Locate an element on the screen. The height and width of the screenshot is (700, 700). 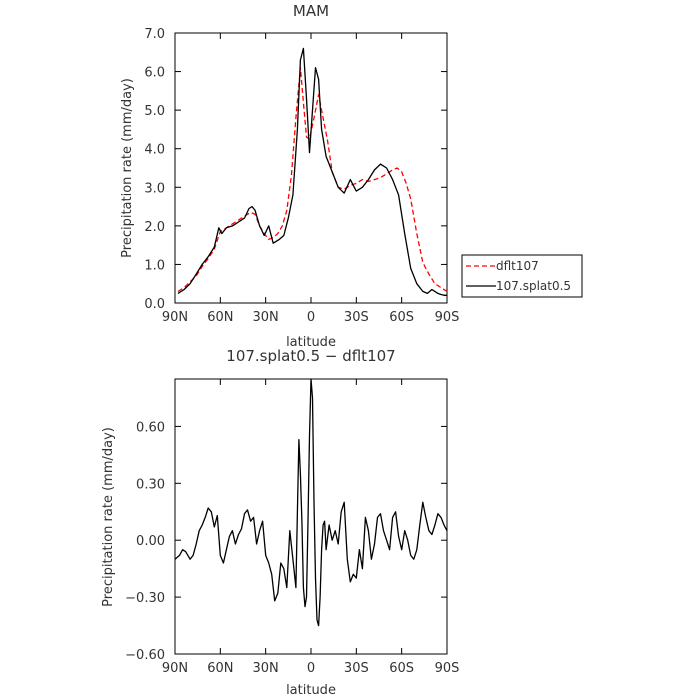
x-axis-label-bottom: latitude is located at coordinates (311, 690).